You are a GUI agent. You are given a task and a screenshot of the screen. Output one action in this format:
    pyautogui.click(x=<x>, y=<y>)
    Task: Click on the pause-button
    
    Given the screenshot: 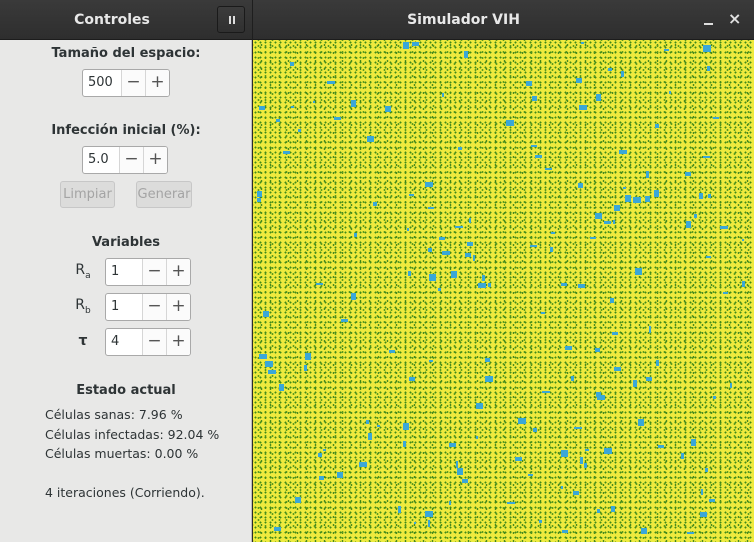 What is the action you would take?
    pyautogui.click(x=231, y=19)
    